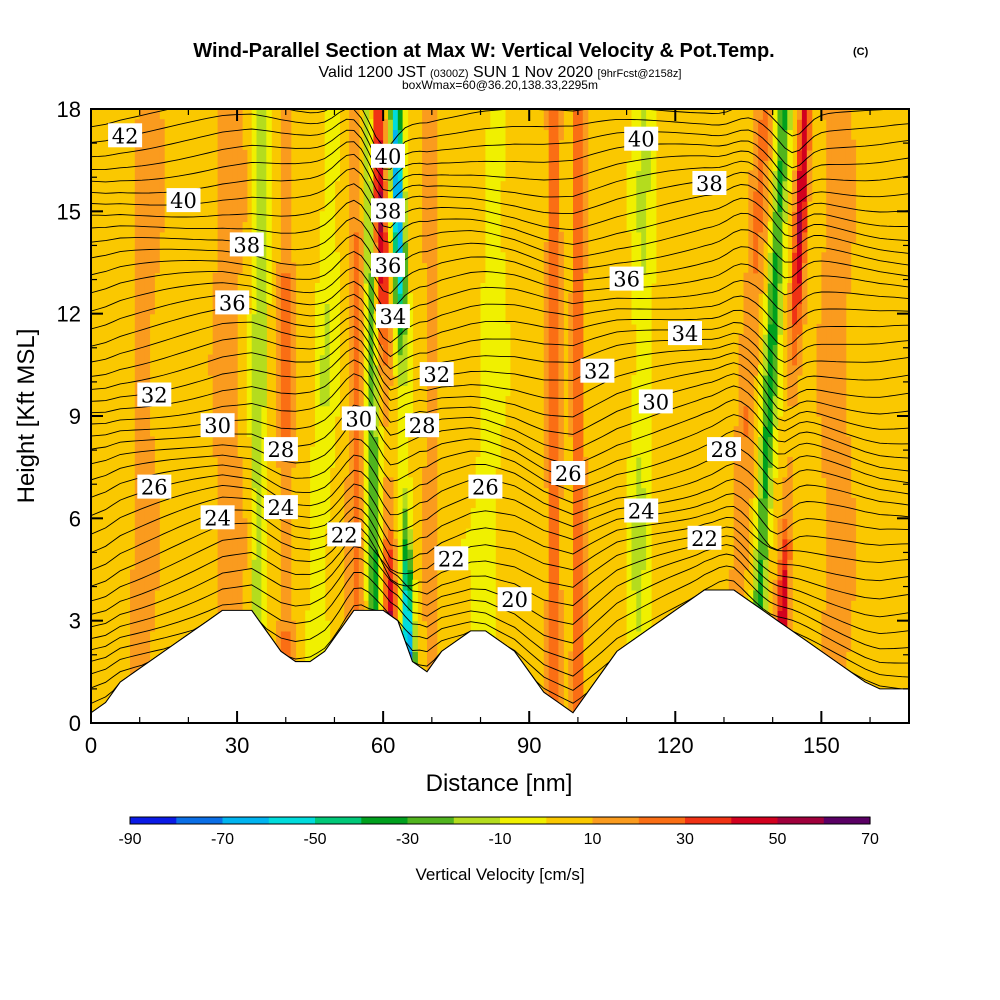  I want to click on isentrope-label-text: 34, so click(685, 334).